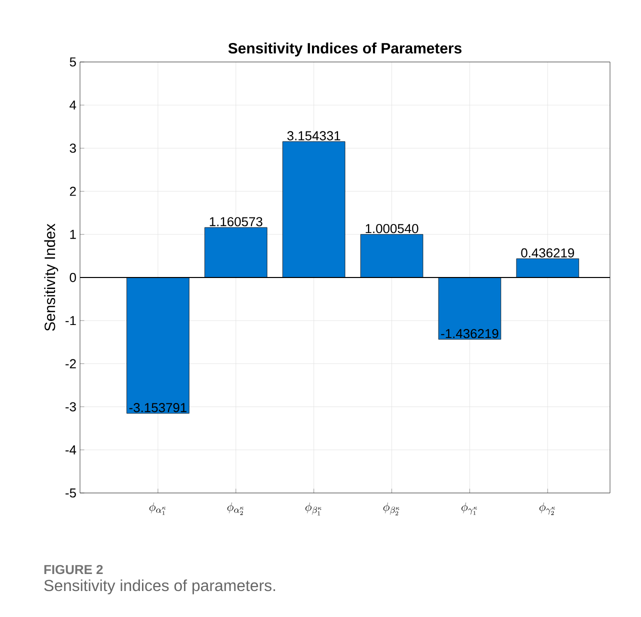  What do you see at coordinates (157, 407) in the screenshot?
I see `data-label: -3.153791` at bounding box center [157, 407].